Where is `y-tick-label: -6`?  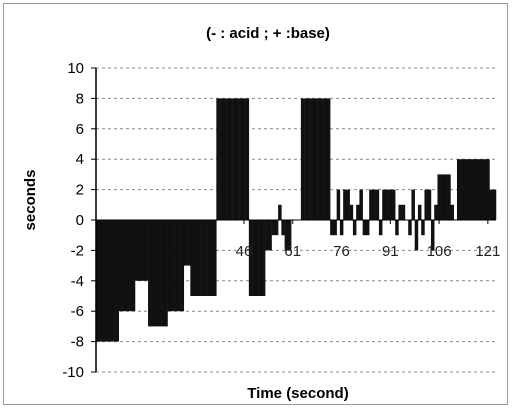
y-tick-label: -6 is located at coordinates (77, 311).